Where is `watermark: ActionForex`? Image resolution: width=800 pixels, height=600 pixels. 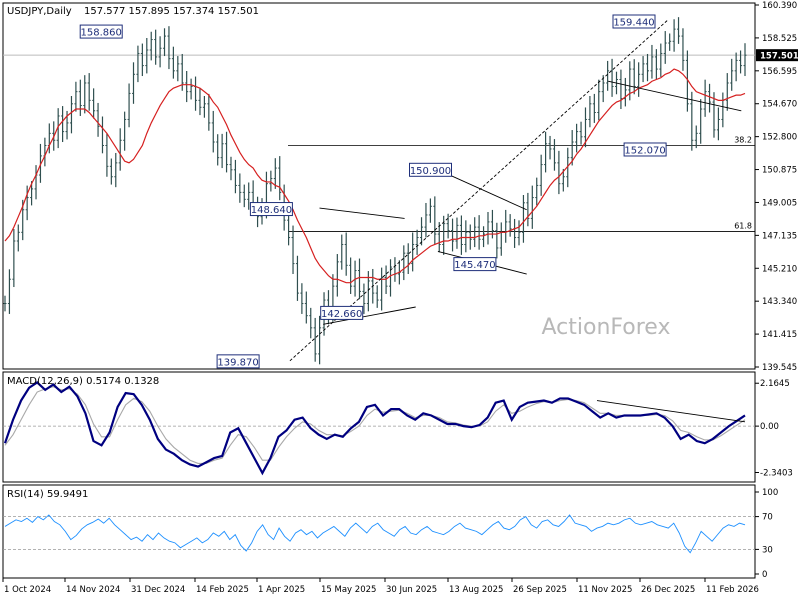
watermark: ActionForex is located at coordinates (606, 327).